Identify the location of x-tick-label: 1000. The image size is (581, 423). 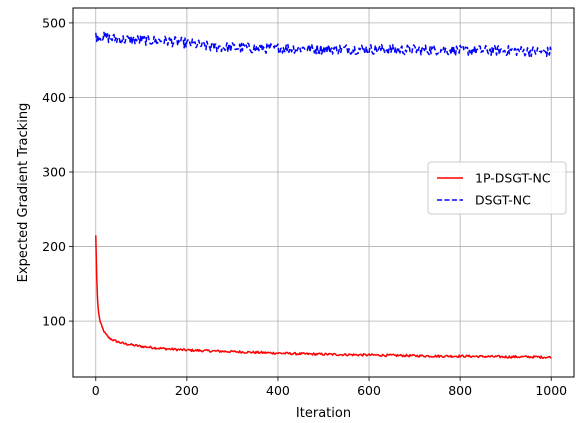
(551, 390).